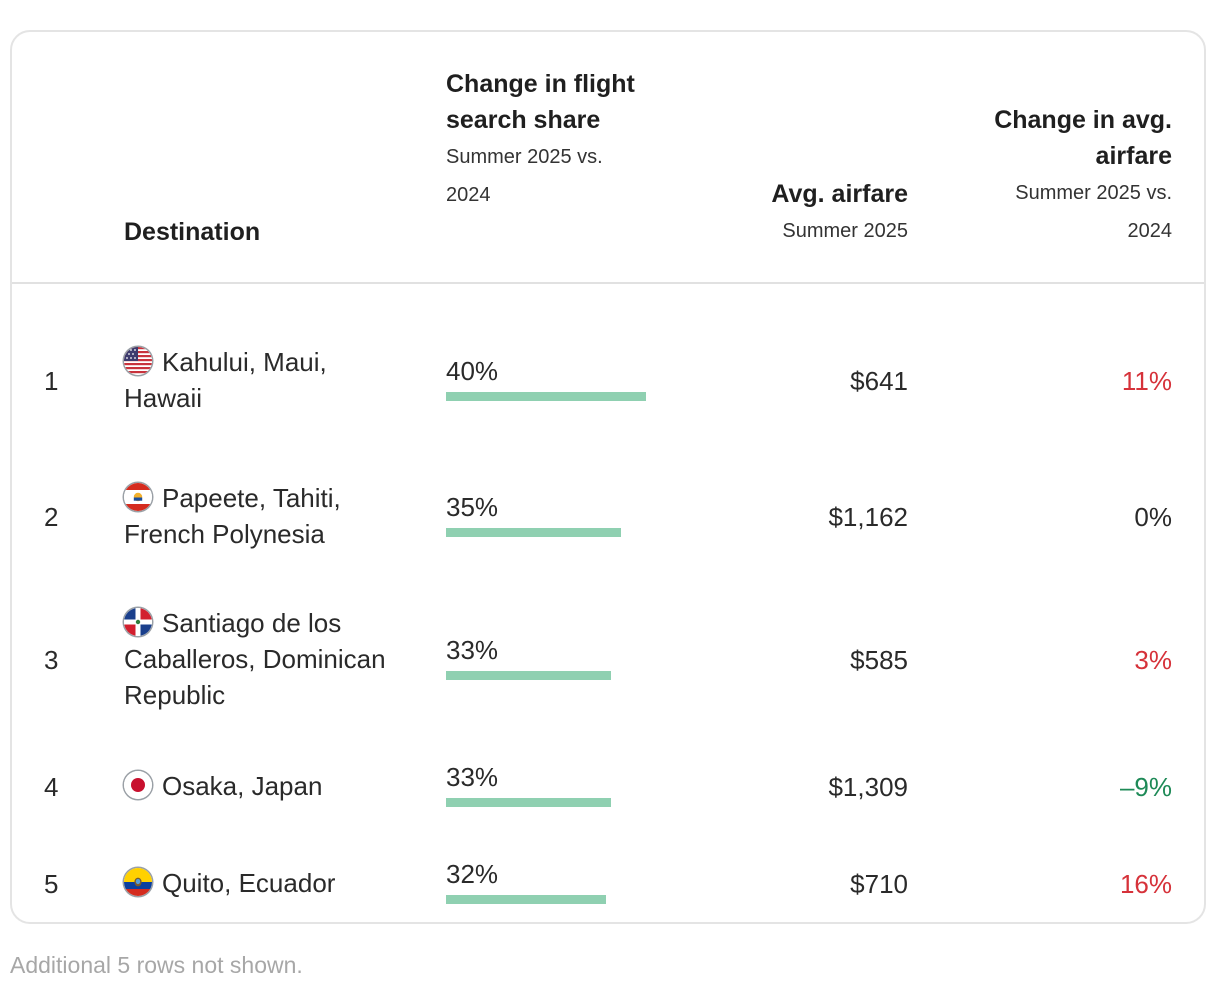 The height and width of the screenshot is (994, 1220). What do you see at coordinates (51, 517) in the screenshot?
I see `rank-label: 2` at bounding box center [51, 517].